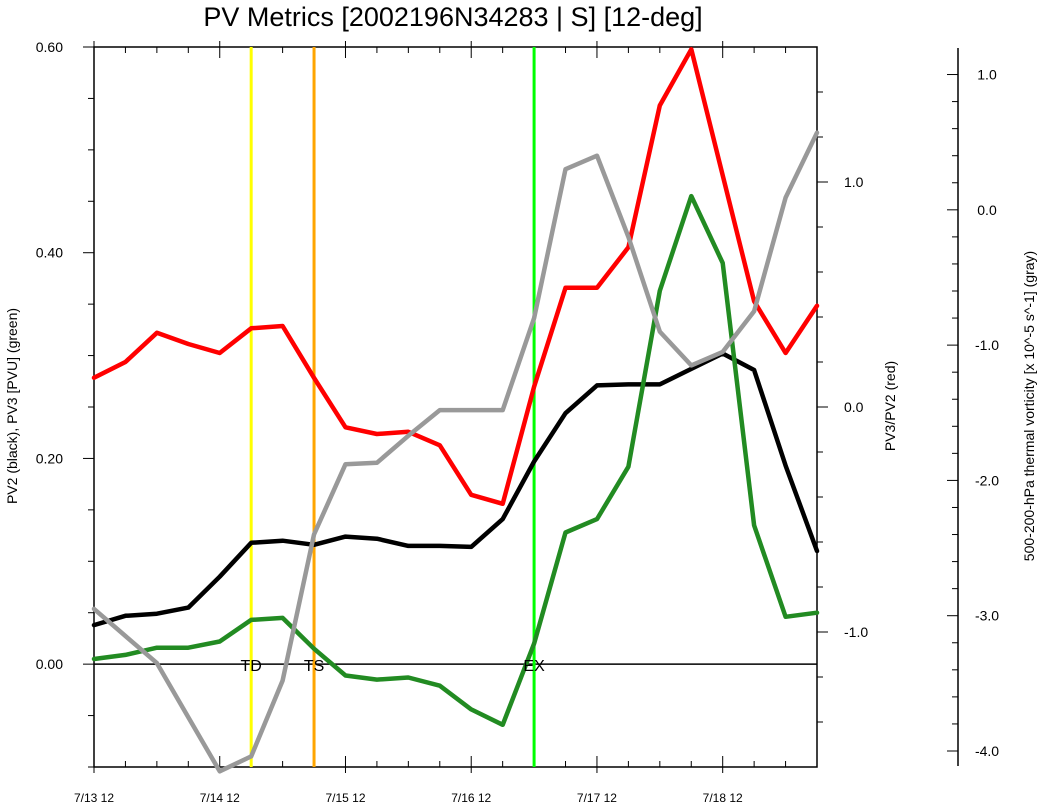  I want to click on event-label-ex: EX, so click(534, 666).